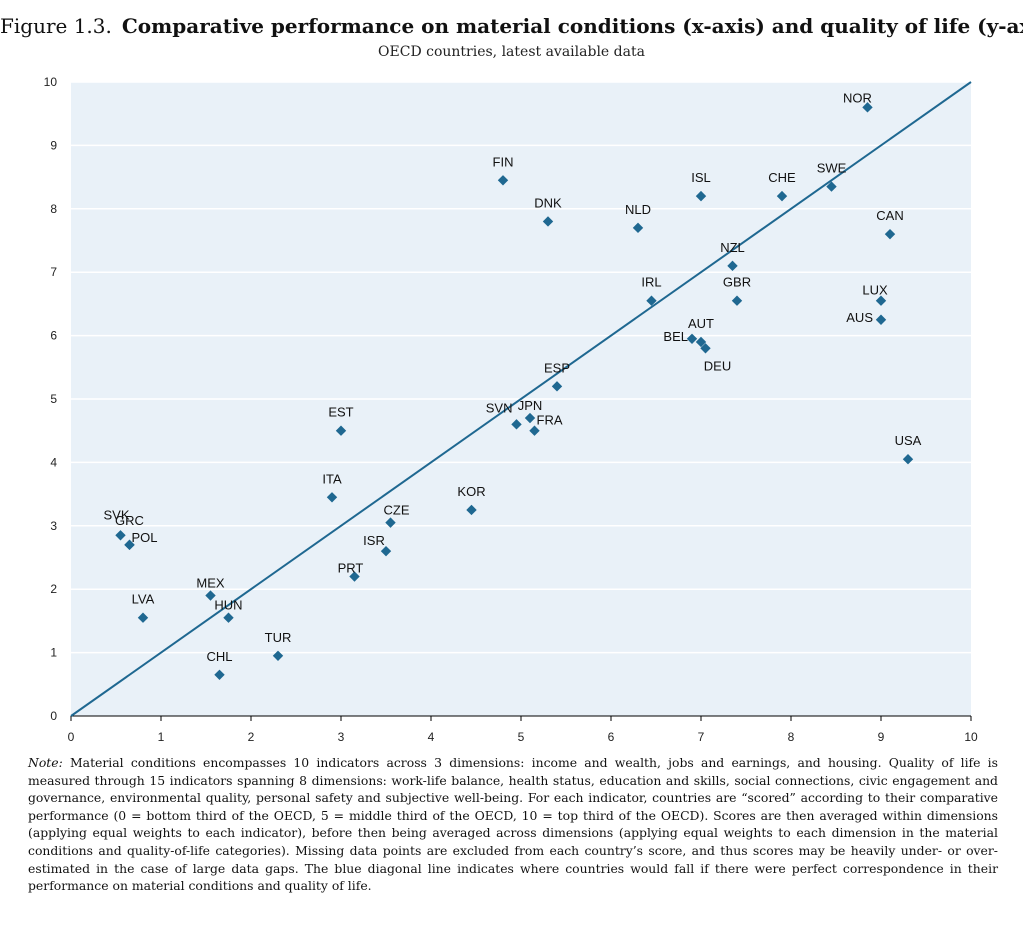 The image size is (1023, 932). Describe the element at coordinates (219, 674) in the screenshot. I see `data-point-chl` at that location.